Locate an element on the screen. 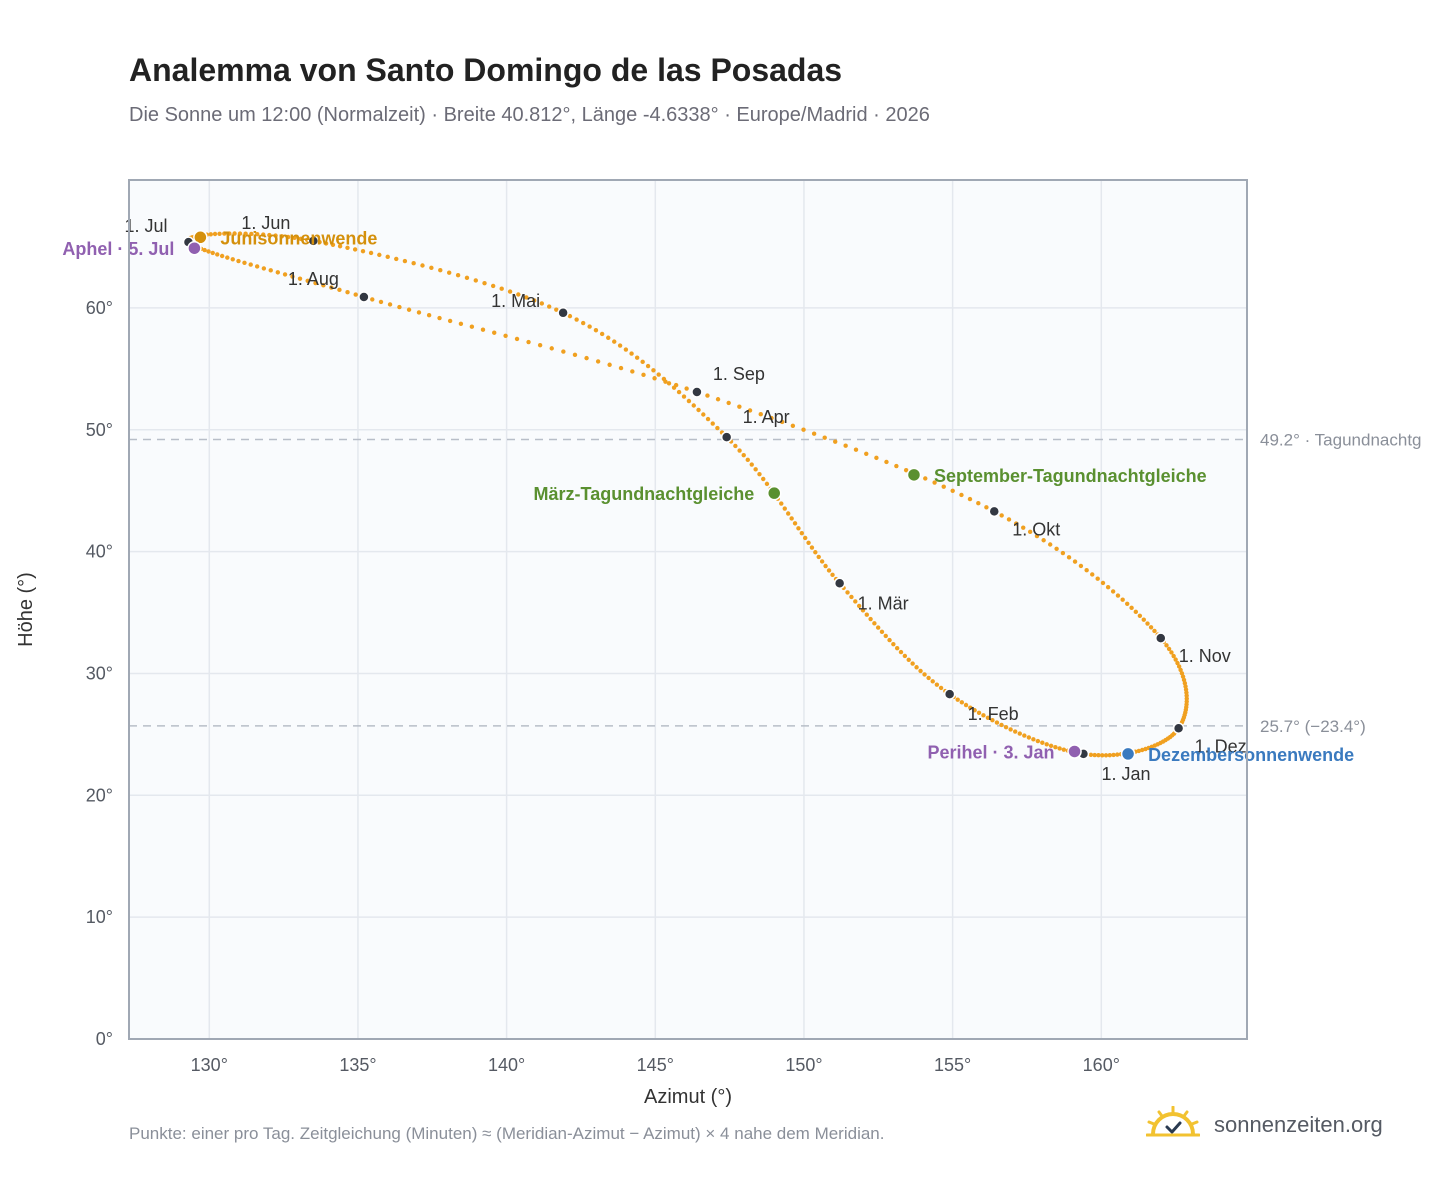 The height and width of the screenshot is (1188, 1448). event-label: Junisonnenwende is located at coordinates (298, 238).